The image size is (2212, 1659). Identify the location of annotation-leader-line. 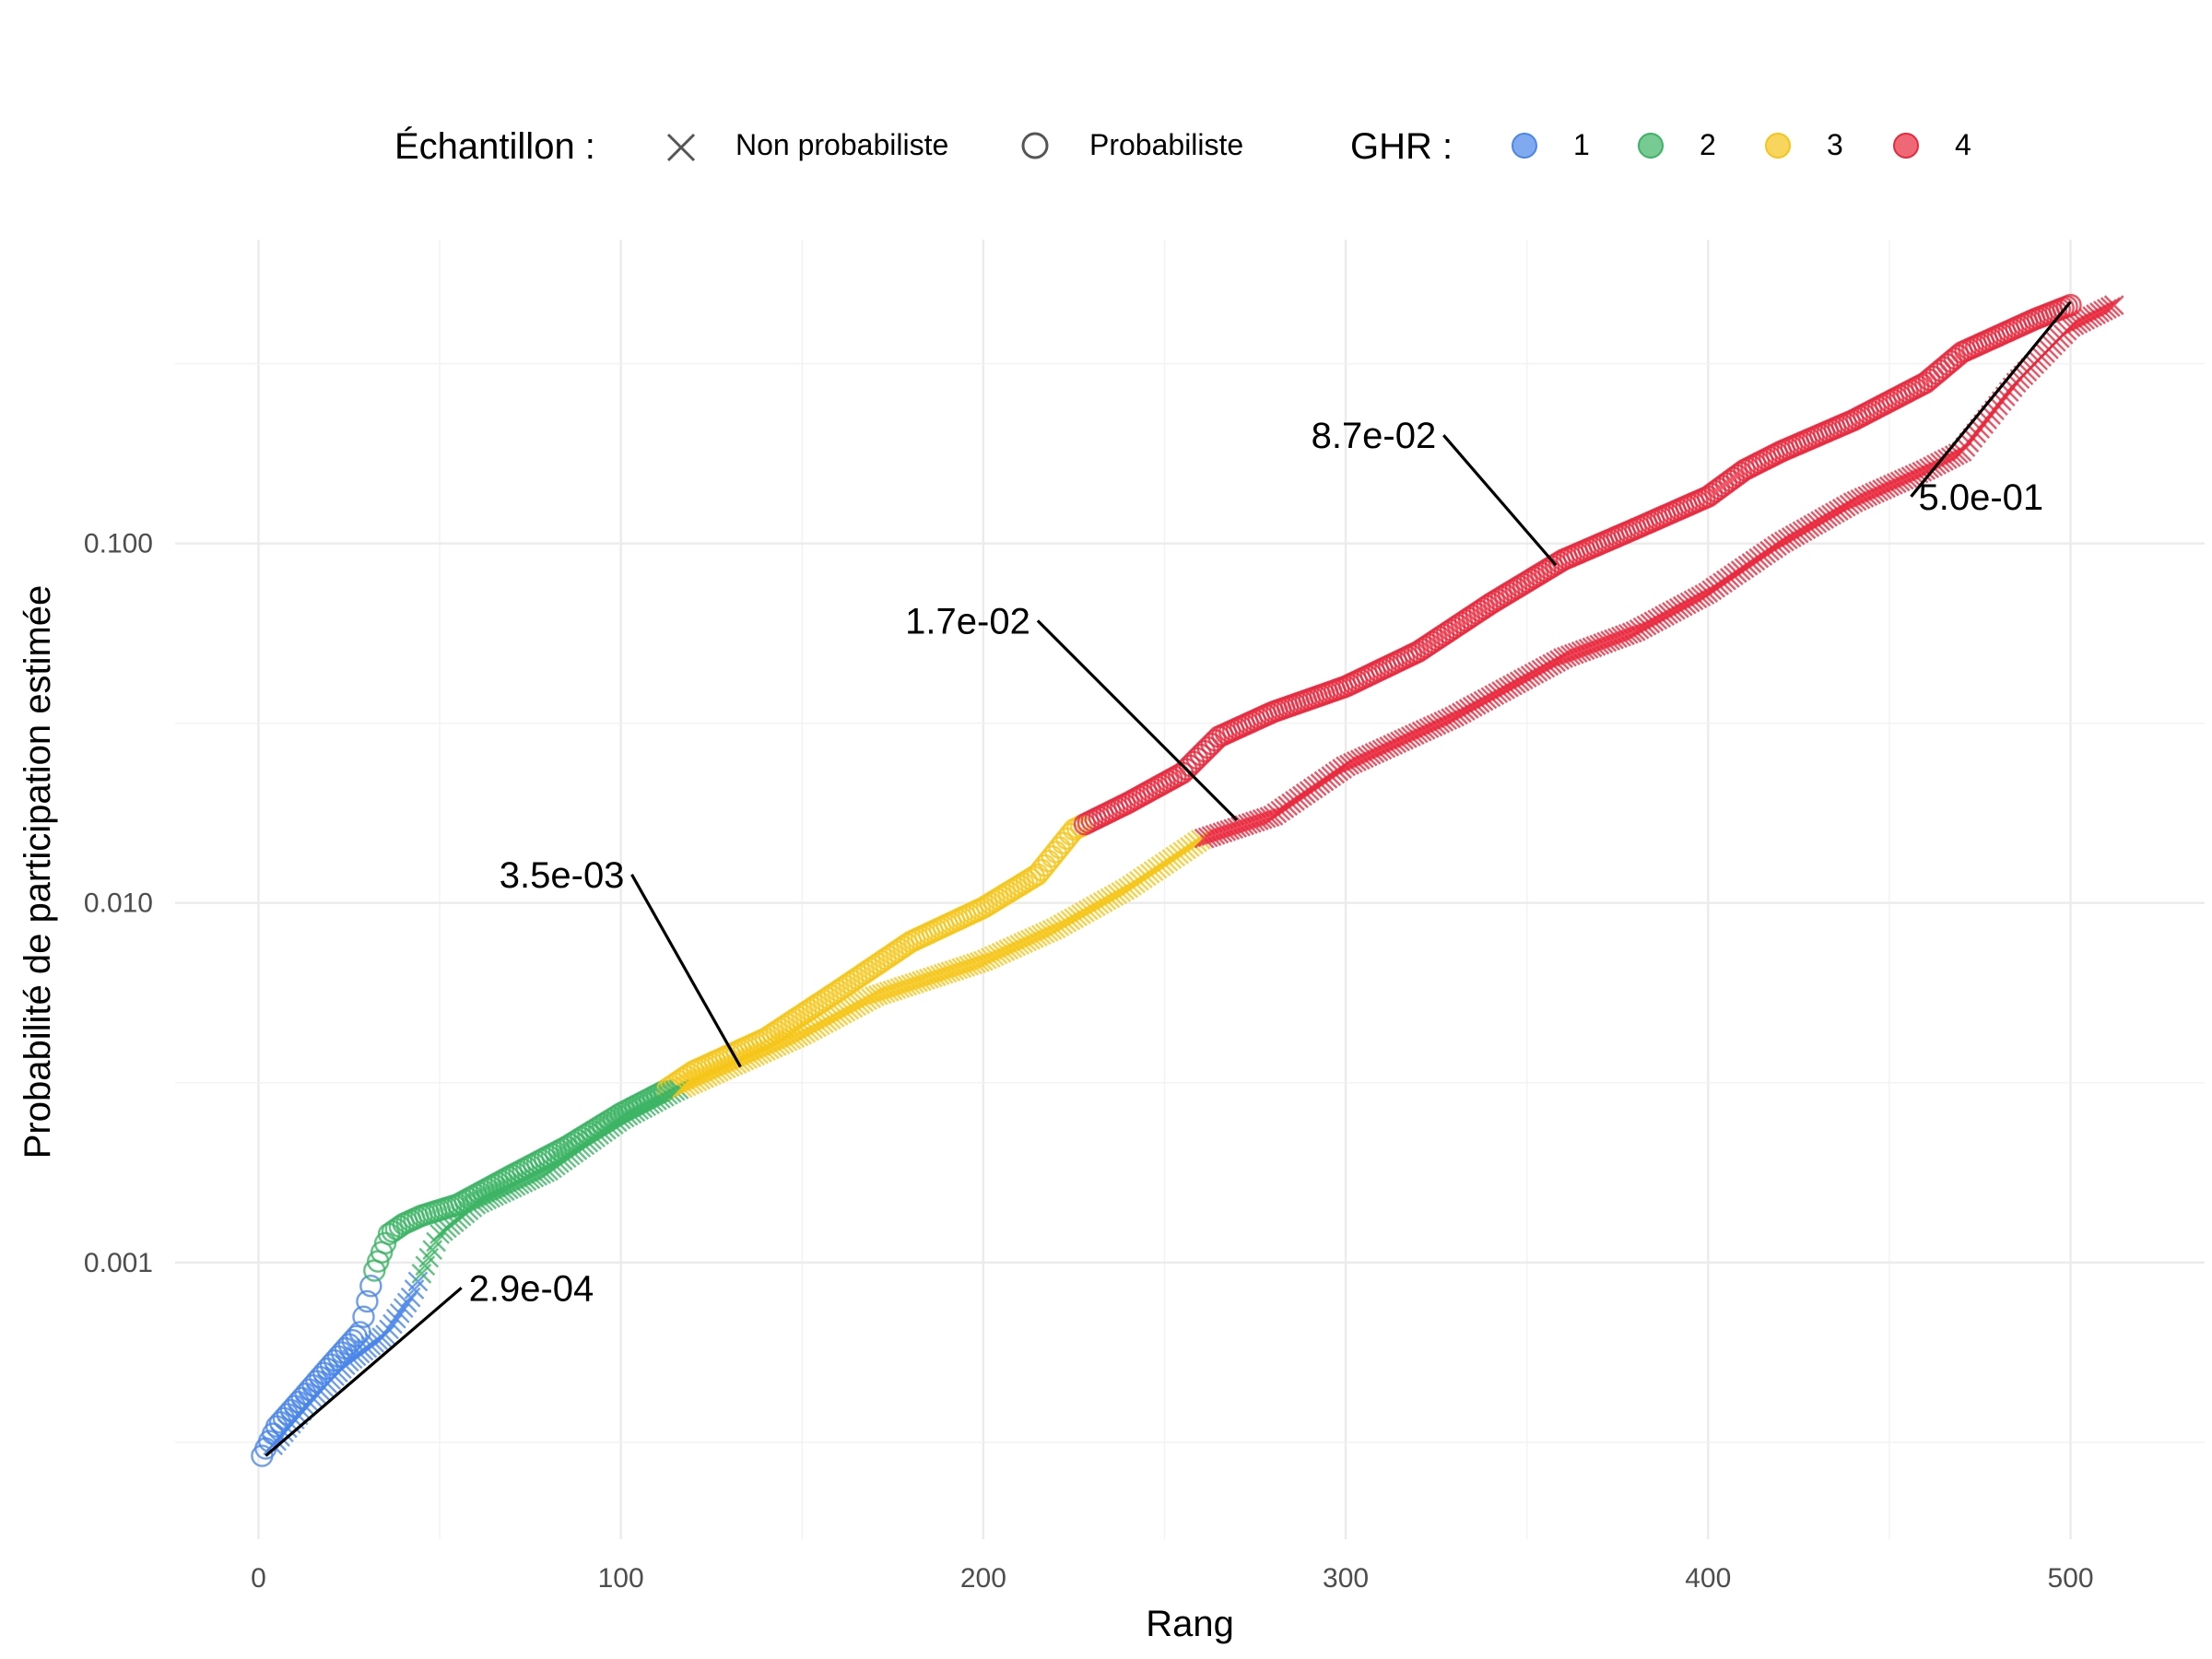
(686, 971).